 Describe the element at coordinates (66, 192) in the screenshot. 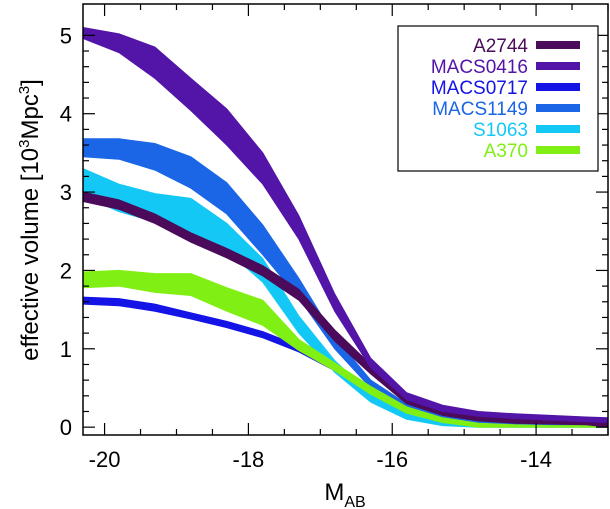

I see `y-tick-label: 3` at that location.